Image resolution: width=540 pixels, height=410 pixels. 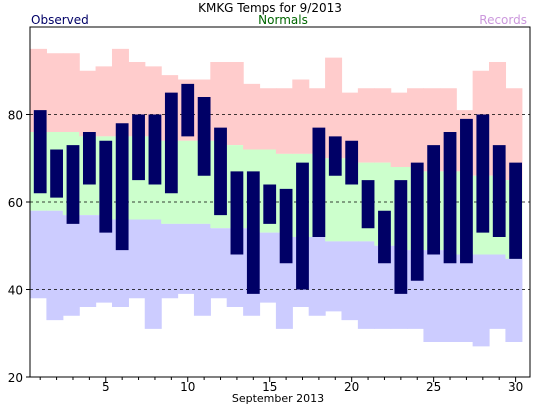 What do you see at coordinates (60, 20) in the screenshot?
I see `legend-observed: Observed` at bounding box center [60, 20].